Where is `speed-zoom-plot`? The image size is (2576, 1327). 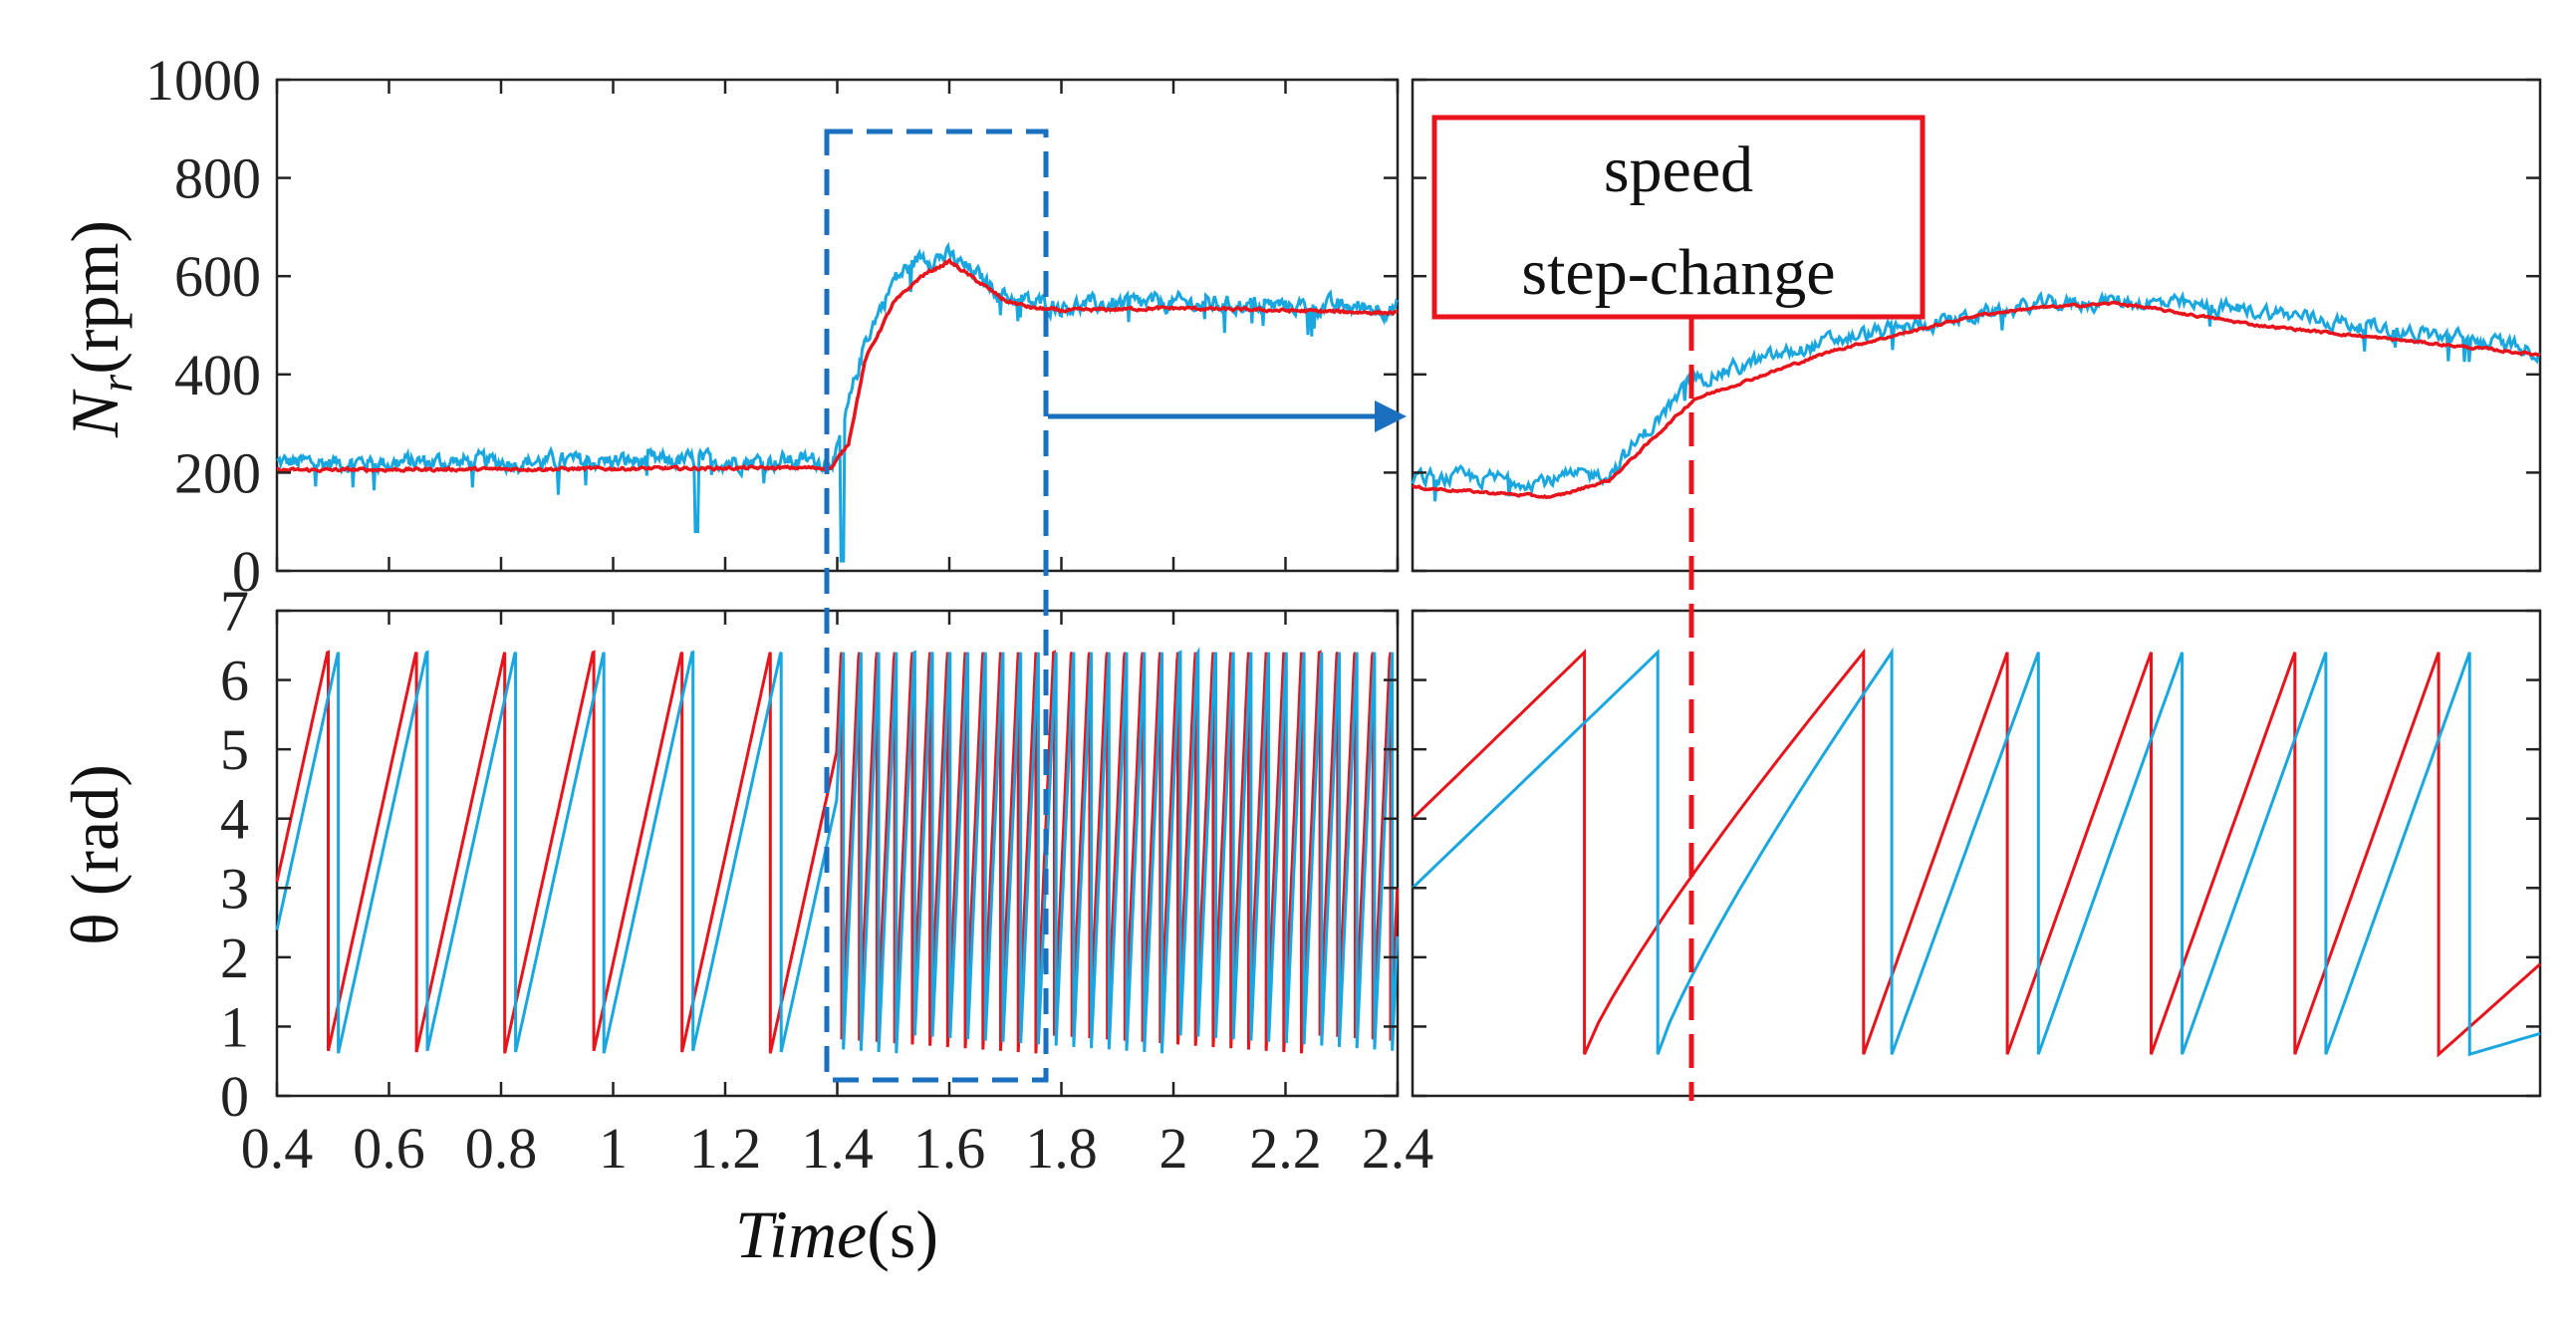 speed-zoom-plot is located at coordinates (1976, 396).